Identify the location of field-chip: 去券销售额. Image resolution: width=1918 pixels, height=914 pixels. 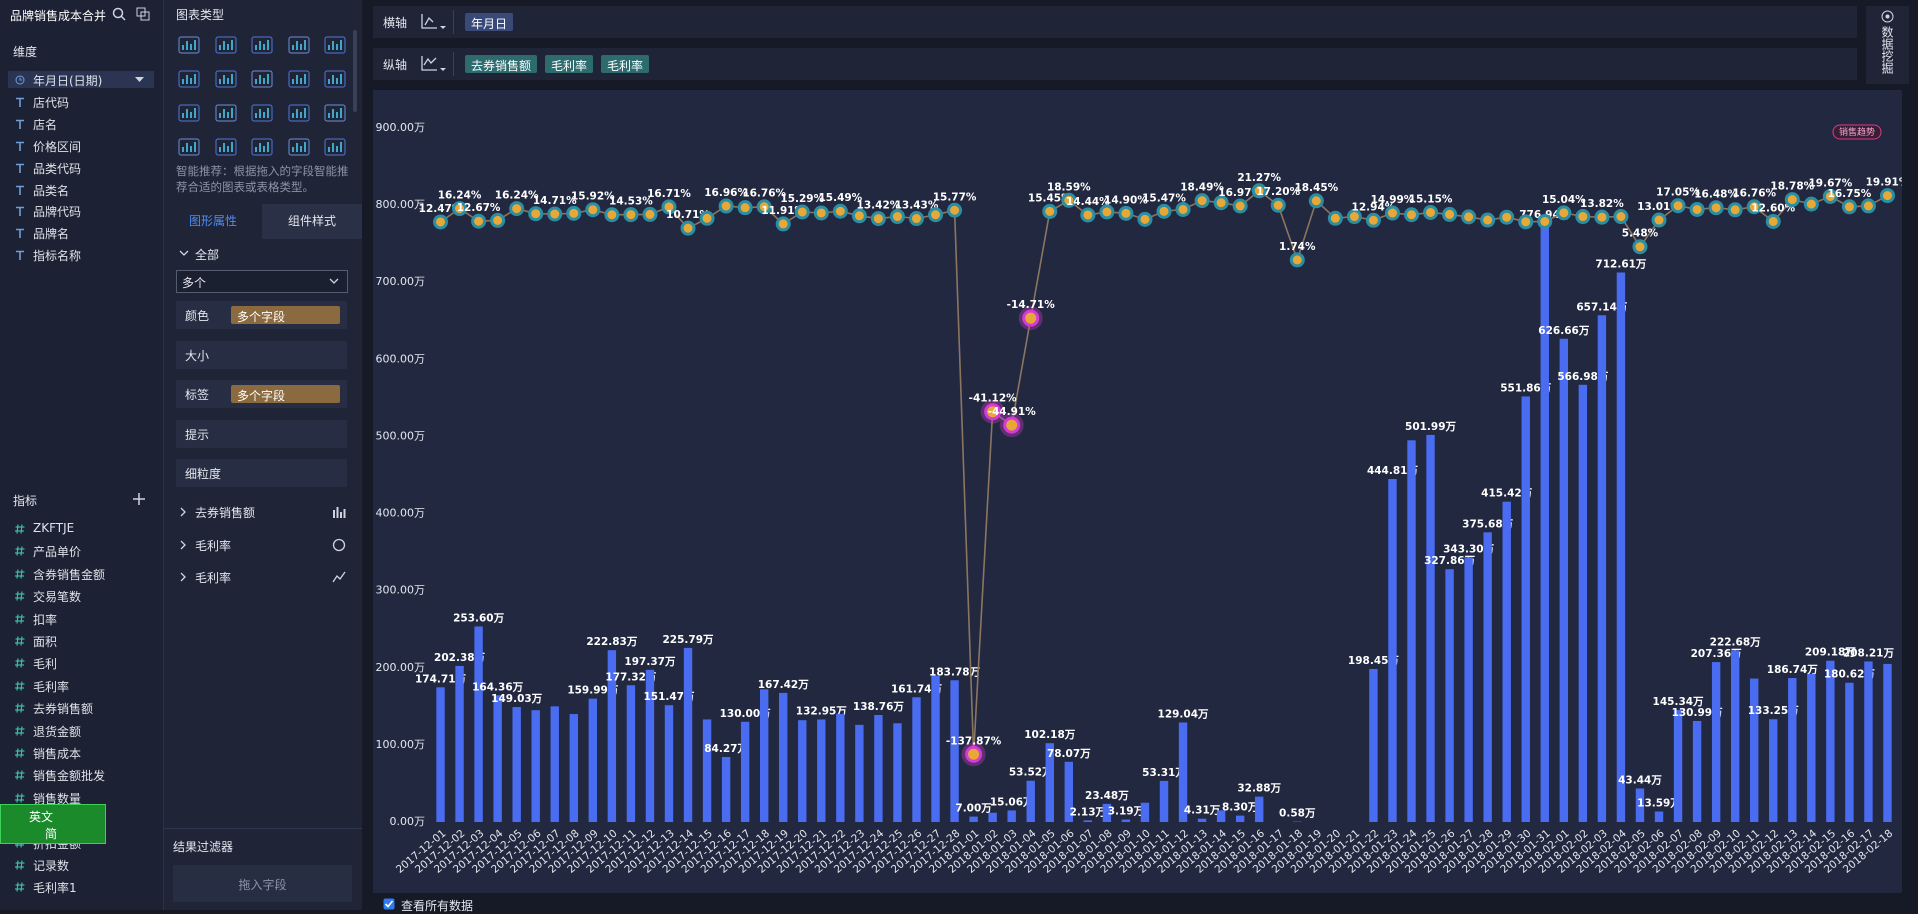
(501, 64).